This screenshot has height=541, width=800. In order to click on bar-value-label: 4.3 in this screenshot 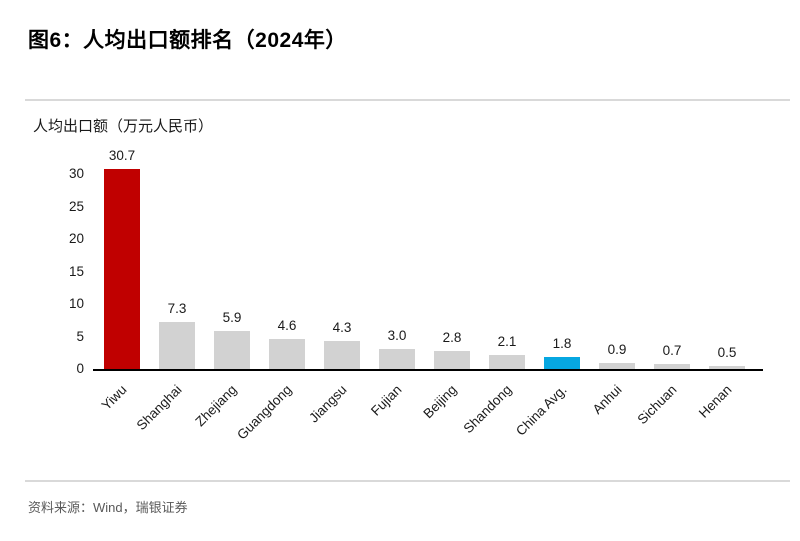, I will do `click(342, 327)`.